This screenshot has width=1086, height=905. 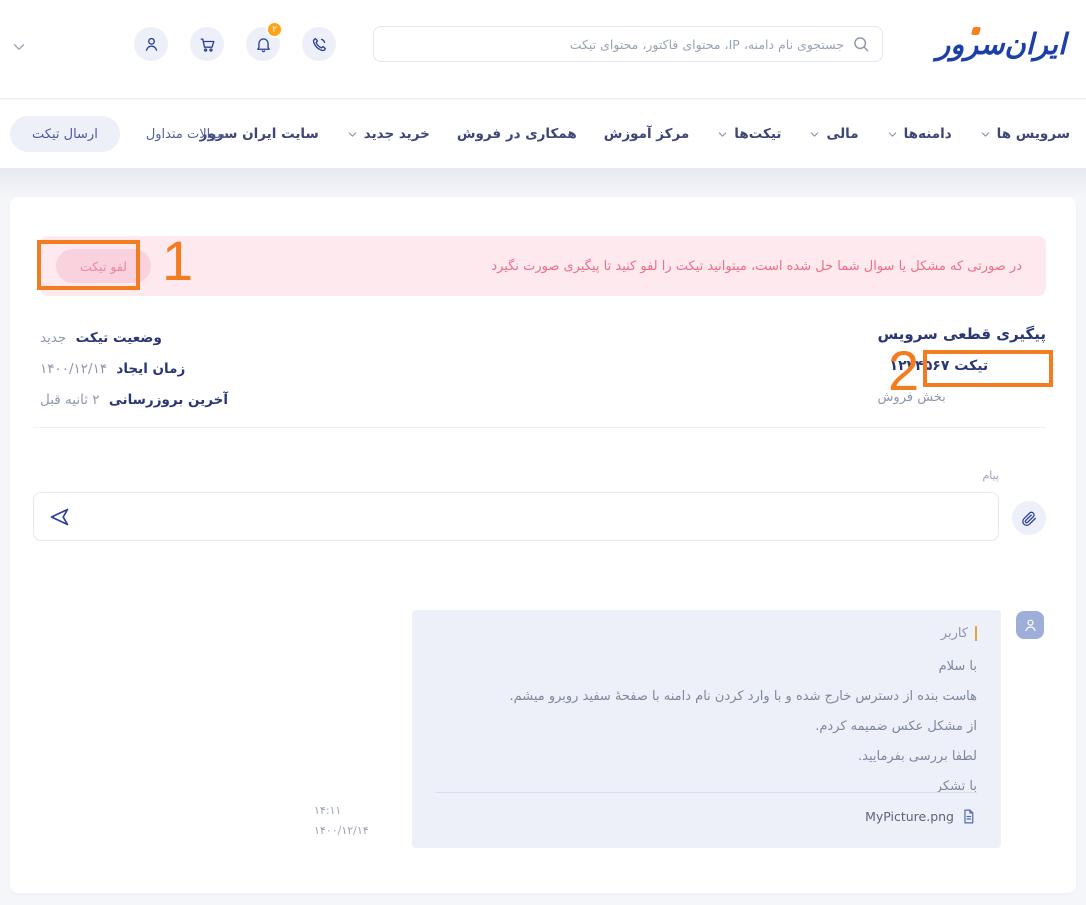 What do you see at coordinates (59, 517) in the screenshot?
I see `send-message-icon` at bounding box center [59, 517].